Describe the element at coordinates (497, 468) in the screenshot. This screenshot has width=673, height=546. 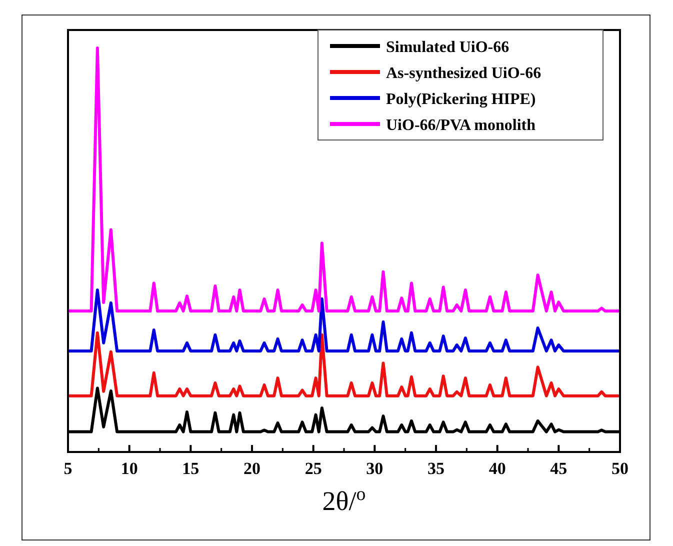
I see `x-tick-label: 40` at that location.